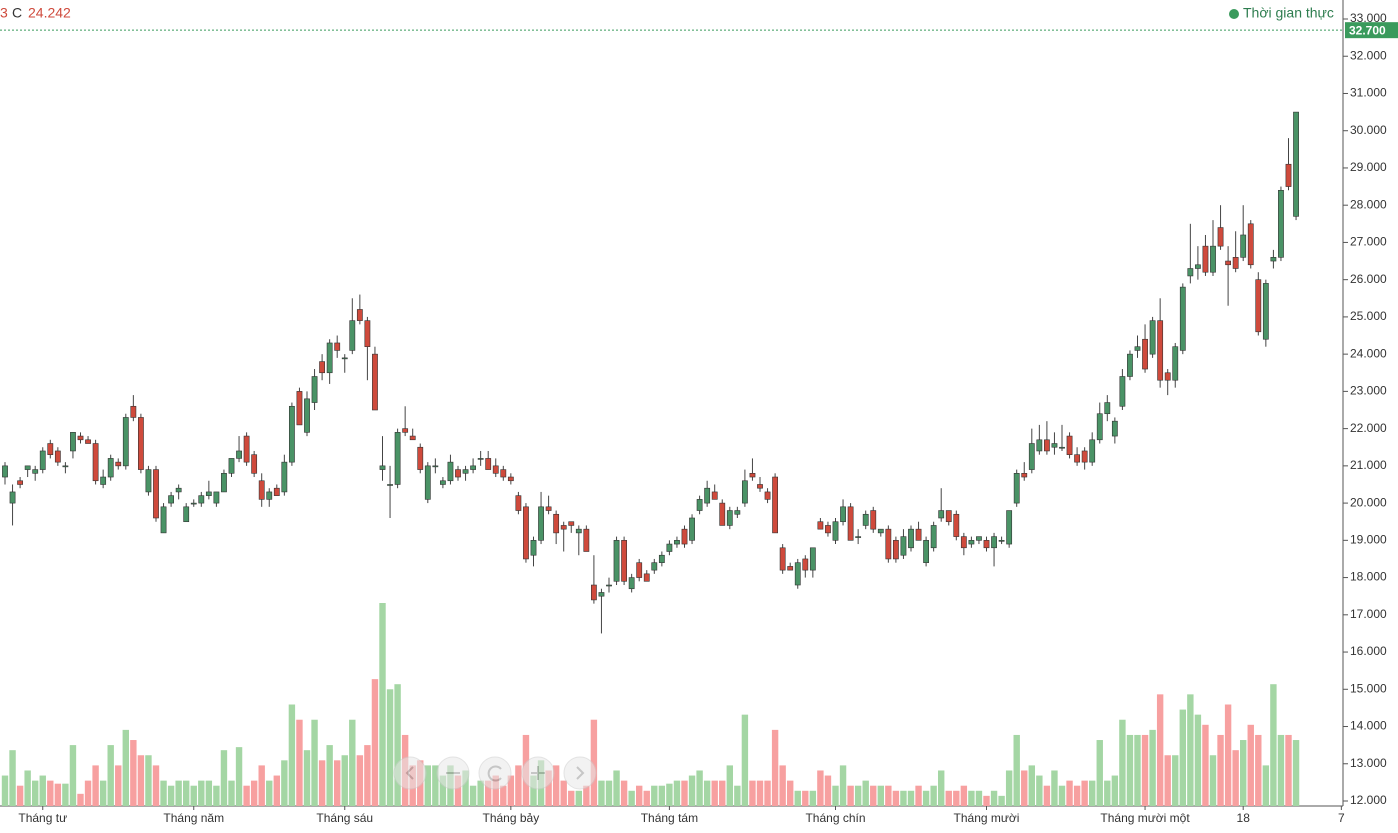  I want to click on x-tick-label: Tháng mười một, so click(1145, 818).